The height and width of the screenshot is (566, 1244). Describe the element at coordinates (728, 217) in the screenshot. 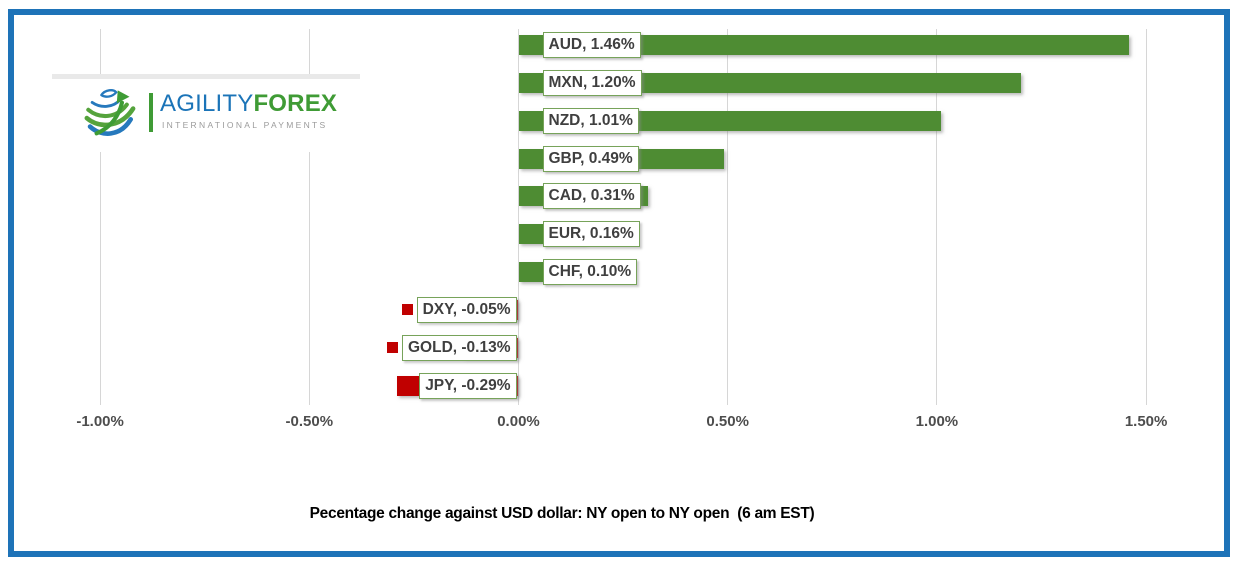

I see `gridline-0.50%` at that location.